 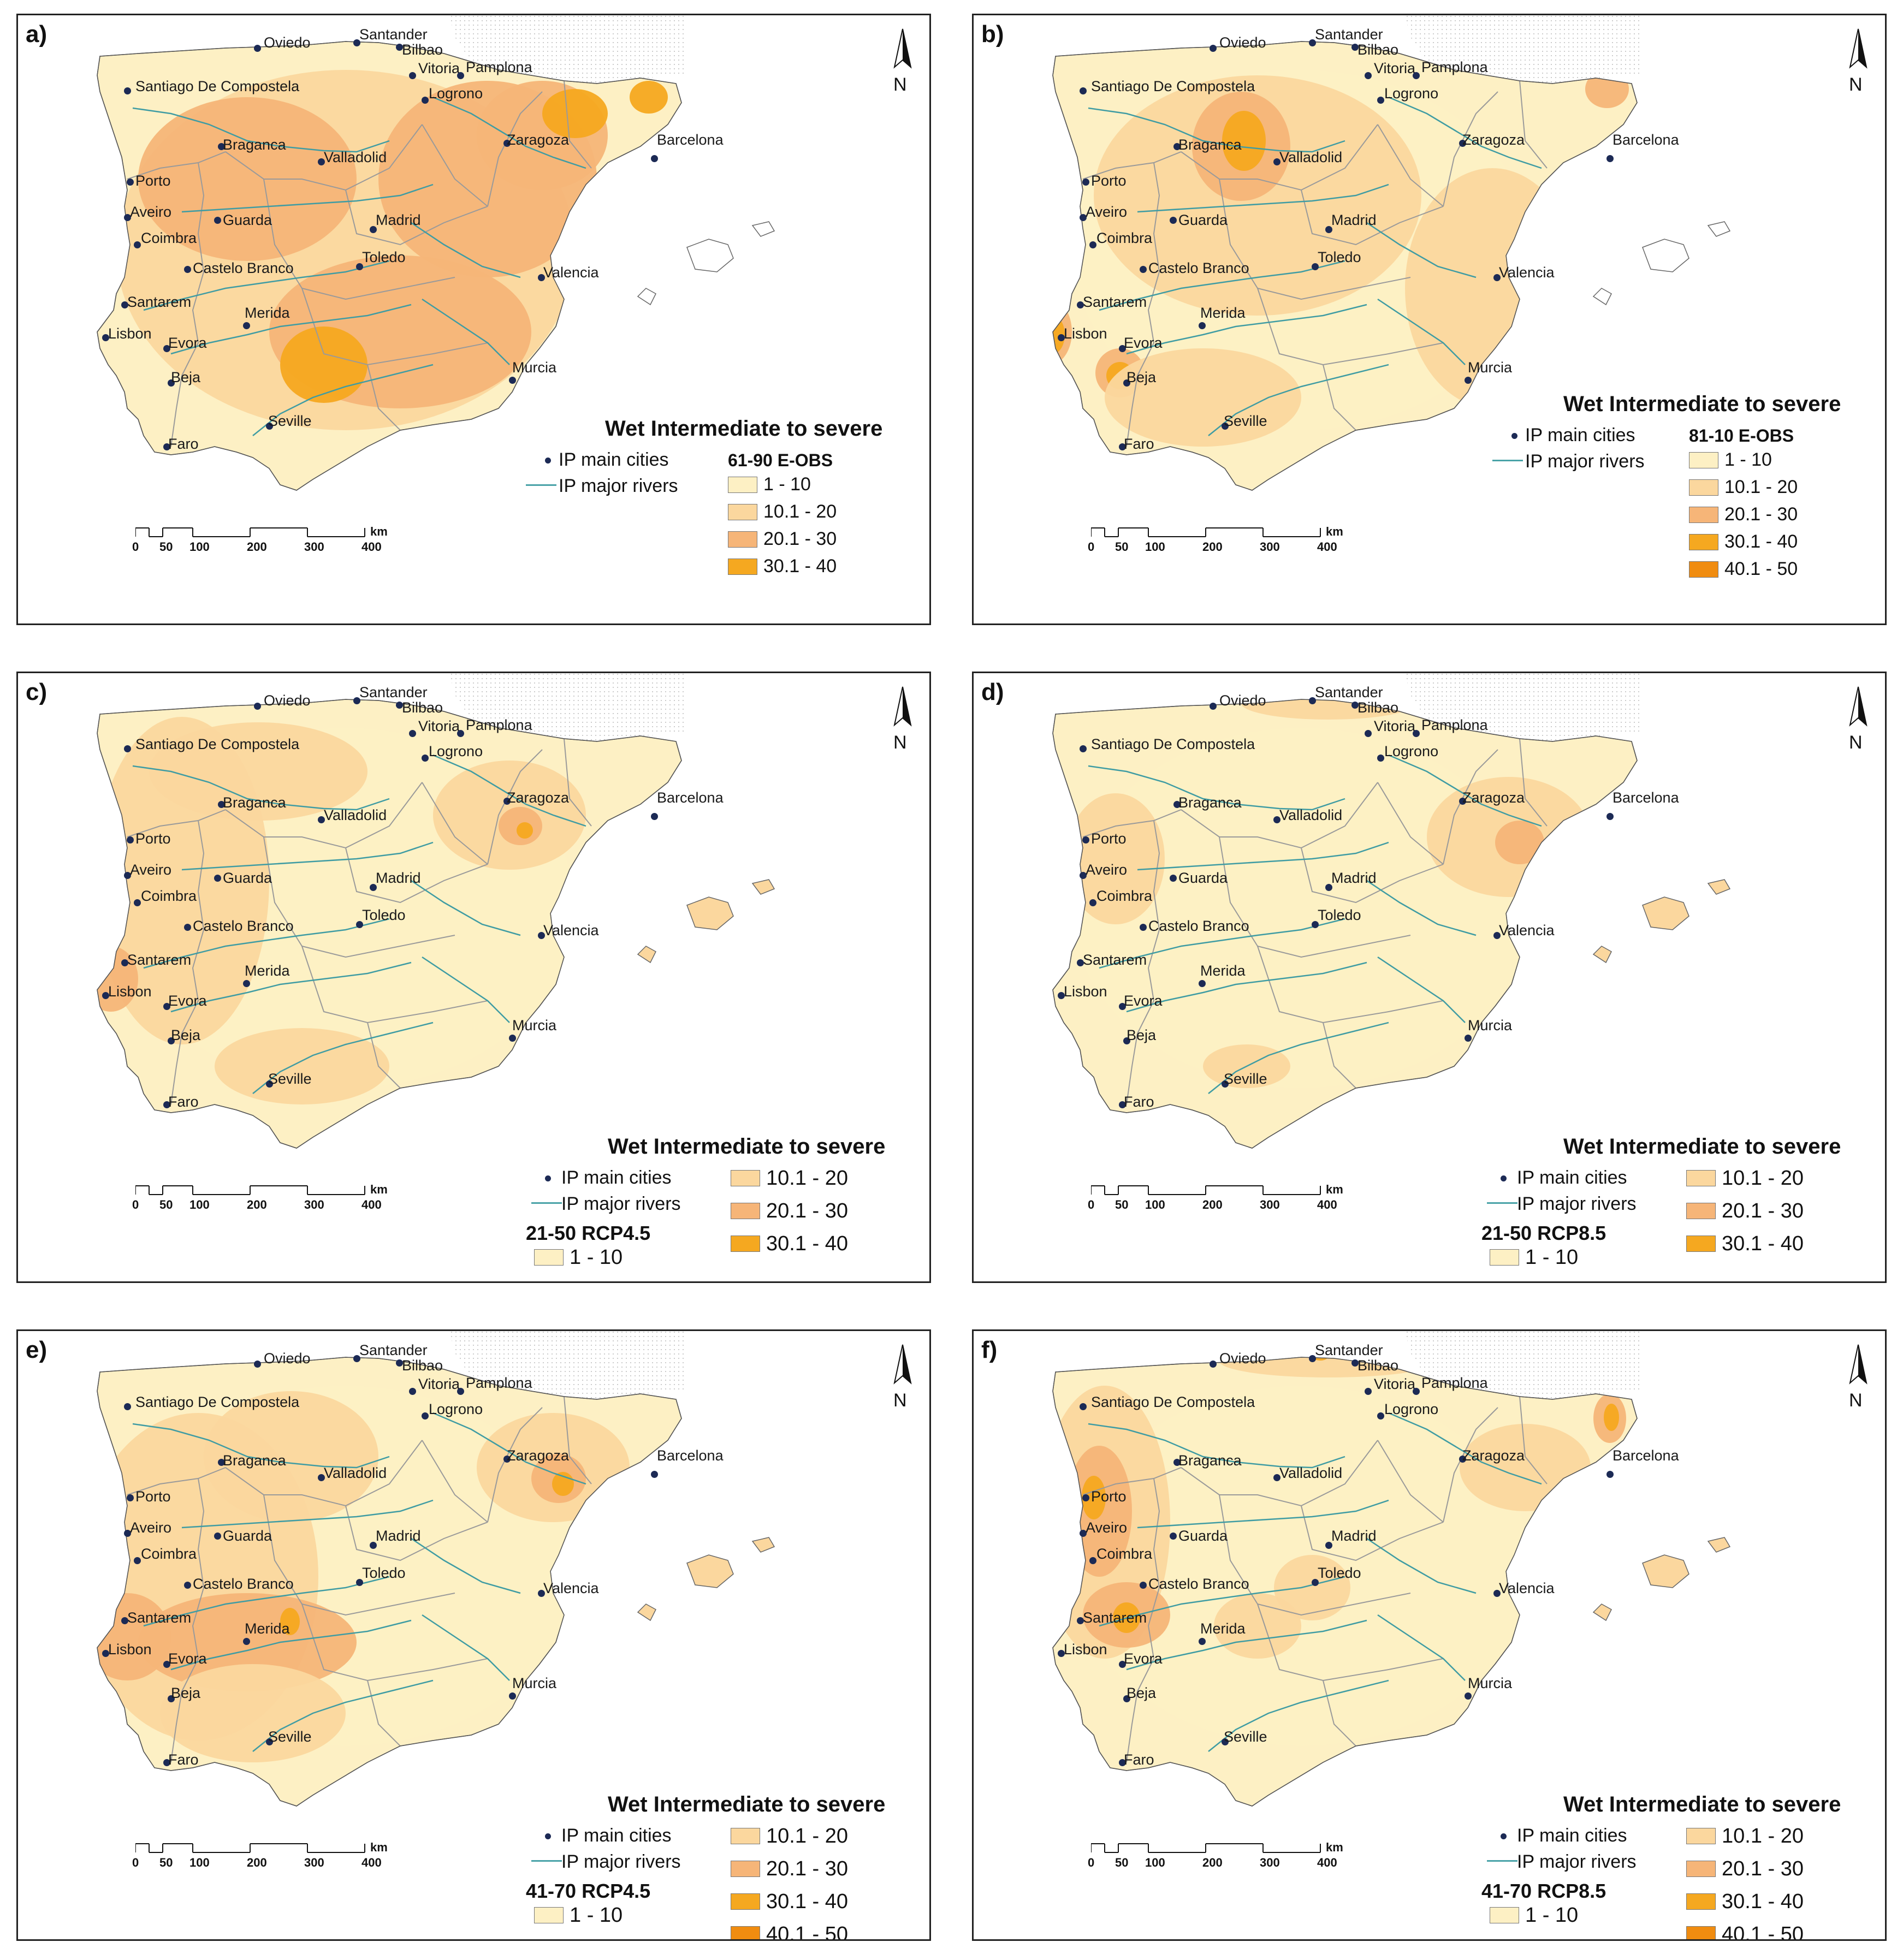 I want to click on city-label: Porto, so click(x=153, y=181).